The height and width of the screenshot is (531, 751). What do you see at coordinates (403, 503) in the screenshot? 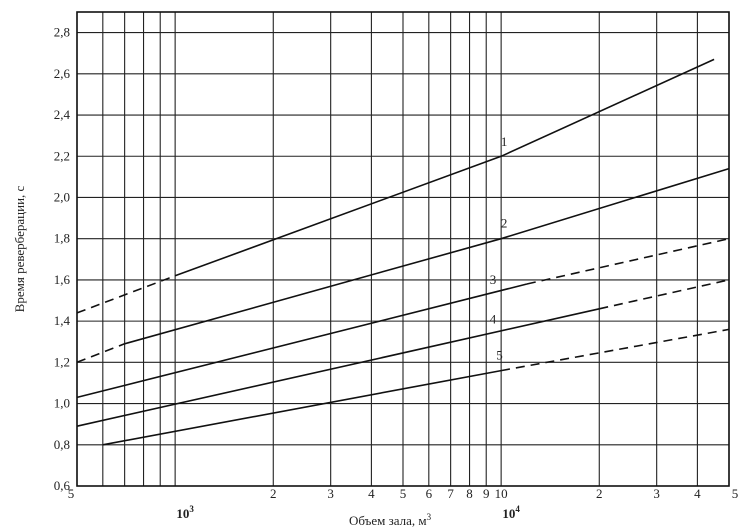
I see `x-tick-labels: 5 2 3 4 5 6 7 8 9 10 2 3 4 5 103 104` at bounding box center [403, 503].